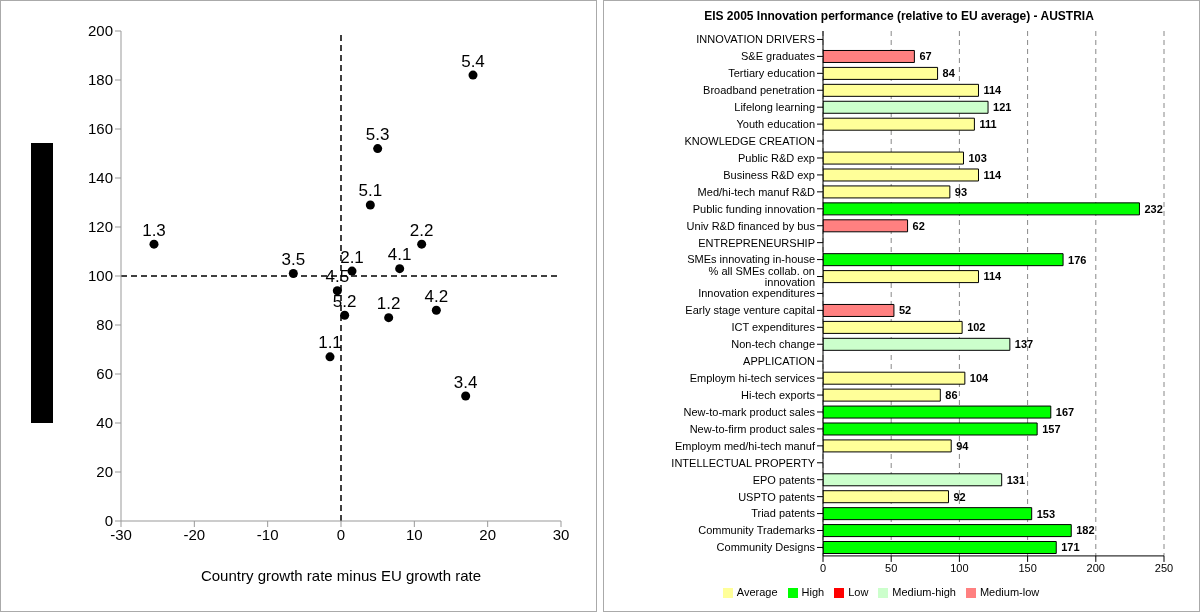  What do you see at coordinates (777, 496) in the screenshot?
I see `y-tick-label: USPTO patents` at bounding box center [777, 496].